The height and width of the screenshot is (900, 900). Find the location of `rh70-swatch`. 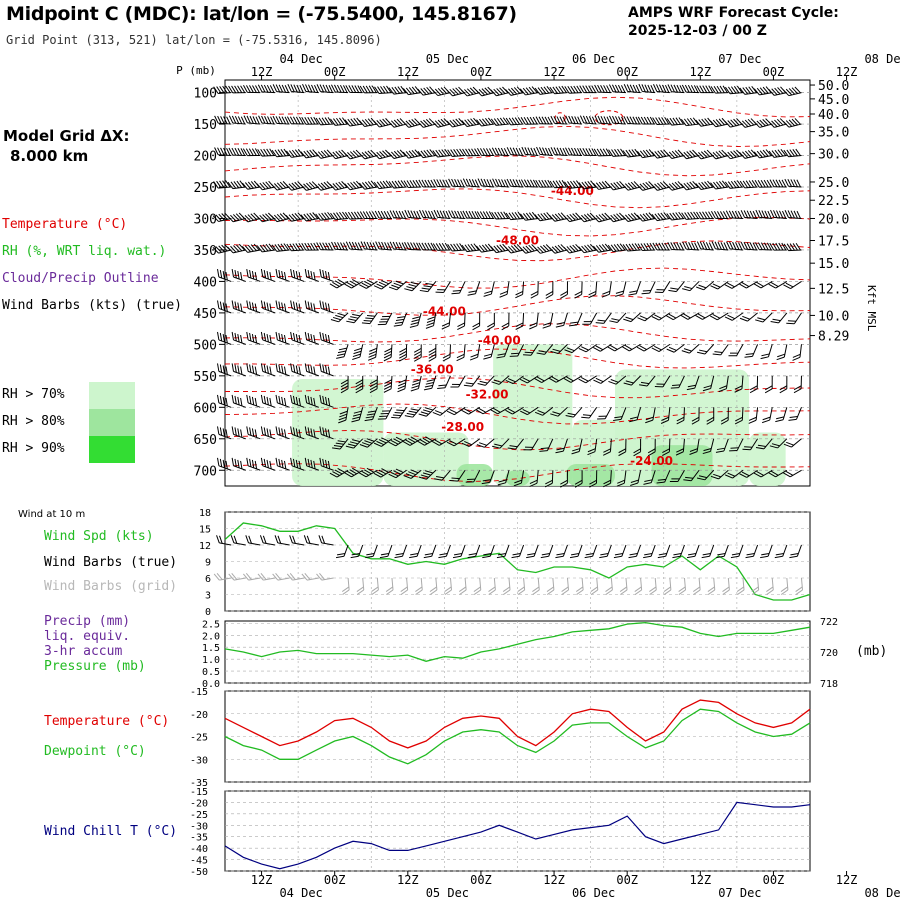

rh70-swatch is located at coordinates (112, 395).